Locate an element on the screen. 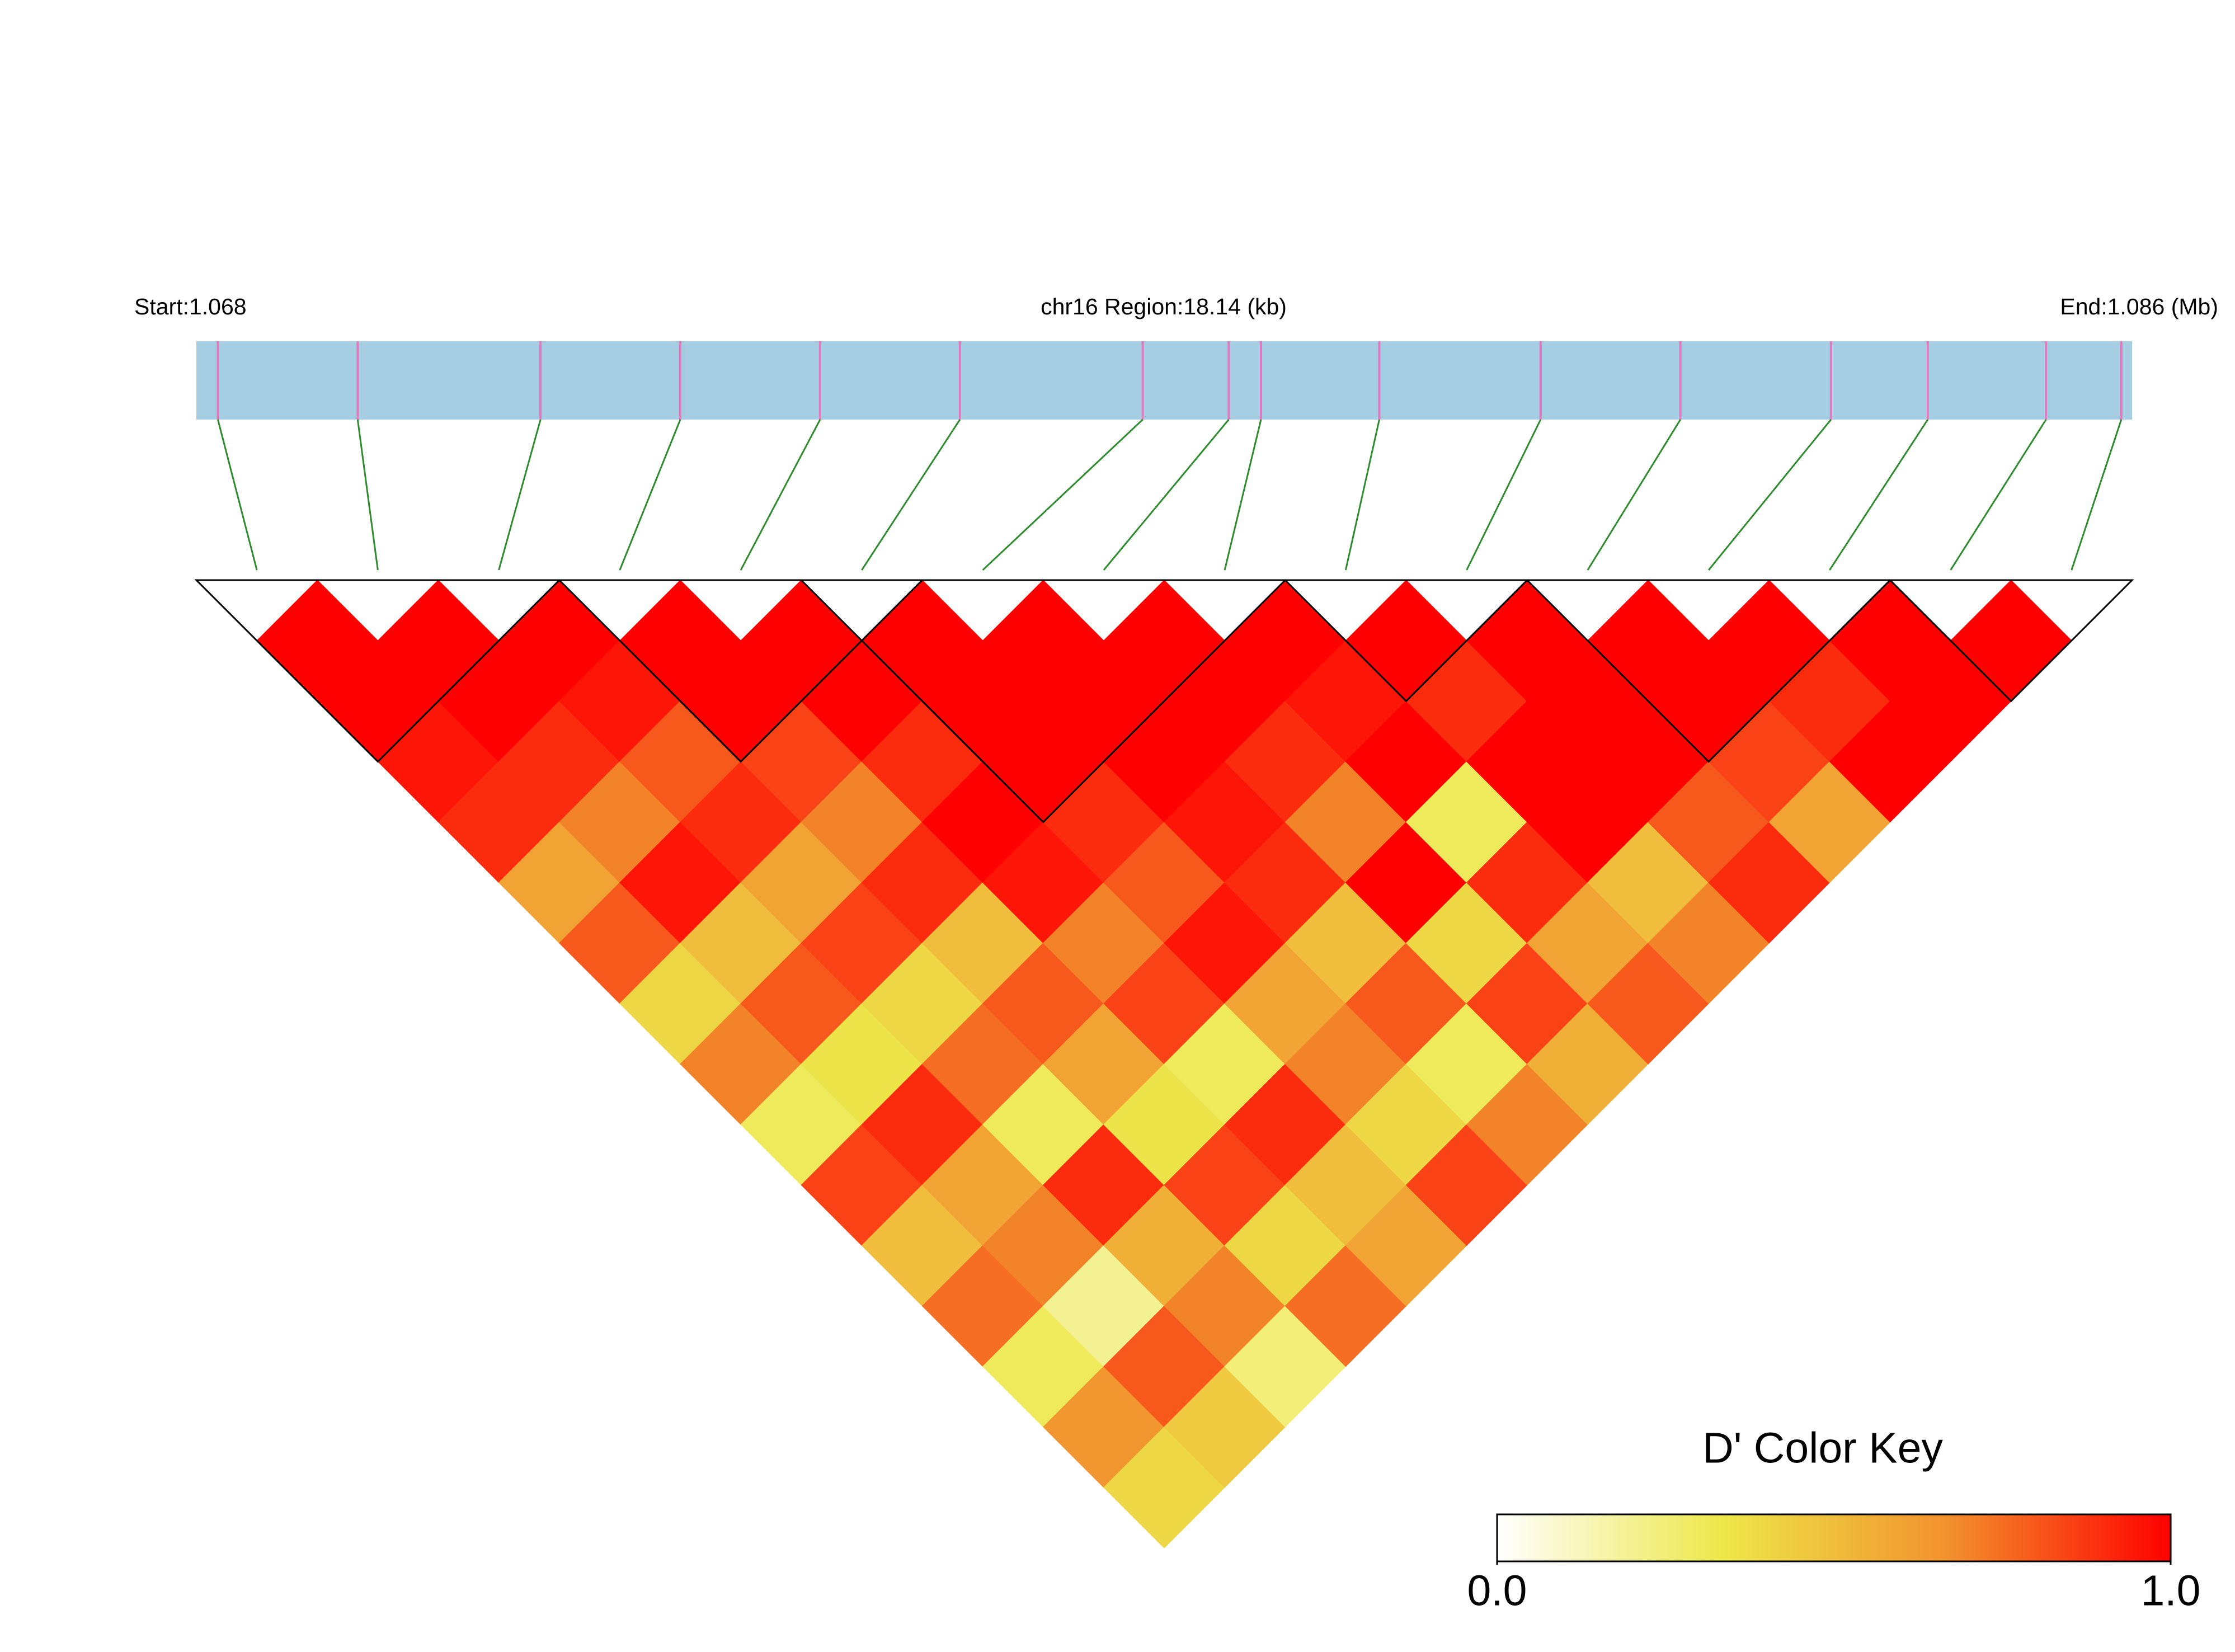  key-title: D' Color Key is located at coordinates (1822, 1448).